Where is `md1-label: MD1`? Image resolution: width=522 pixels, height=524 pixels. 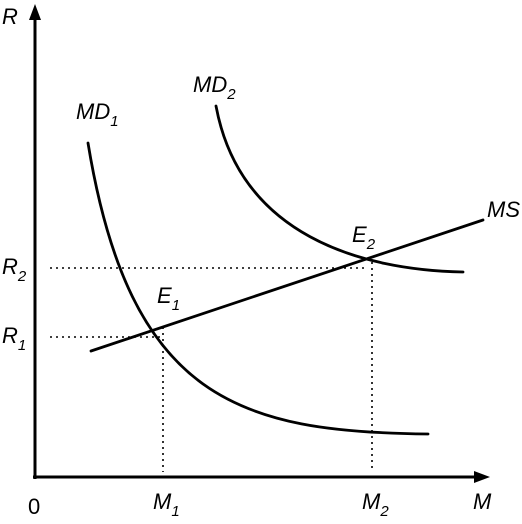
md1-label: MD1 is located at coordinates (97, 114).